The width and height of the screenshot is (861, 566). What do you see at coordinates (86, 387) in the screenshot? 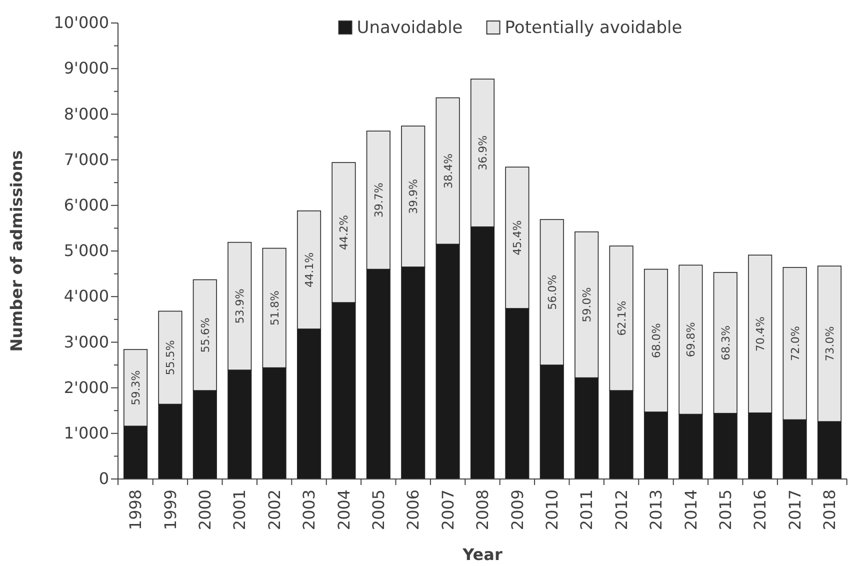
I see `y-tick-label: 2'000` at bounding box center [86, 387].